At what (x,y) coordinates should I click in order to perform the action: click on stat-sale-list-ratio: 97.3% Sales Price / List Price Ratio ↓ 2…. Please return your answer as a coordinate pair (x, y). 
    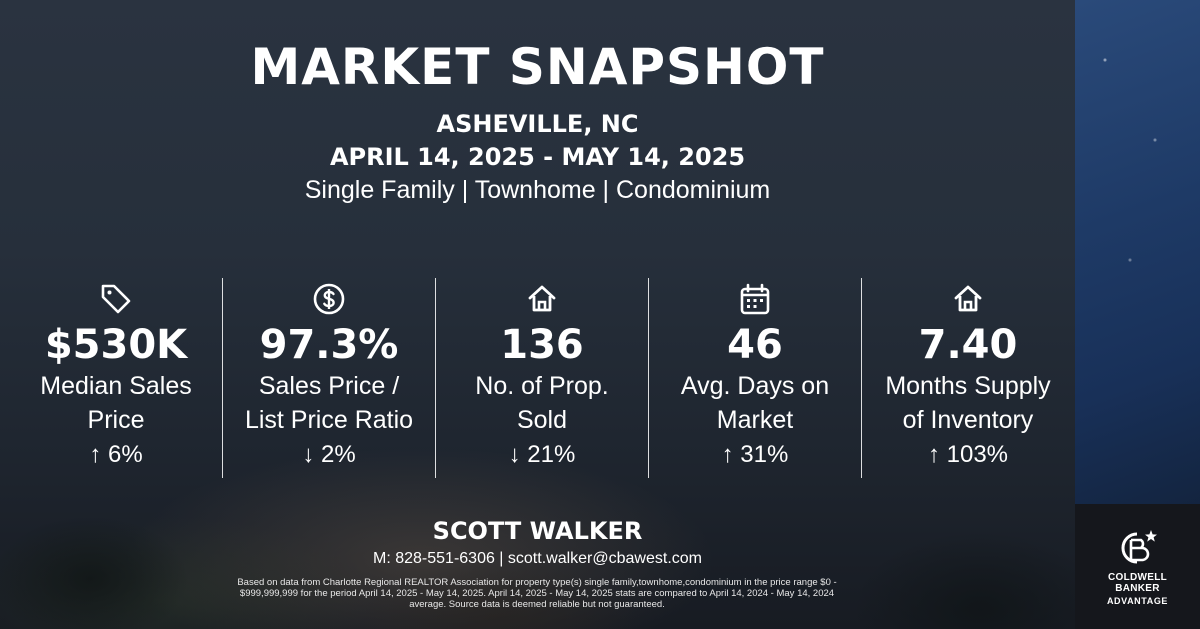
    Looking at the image, I should click on (328, 378).